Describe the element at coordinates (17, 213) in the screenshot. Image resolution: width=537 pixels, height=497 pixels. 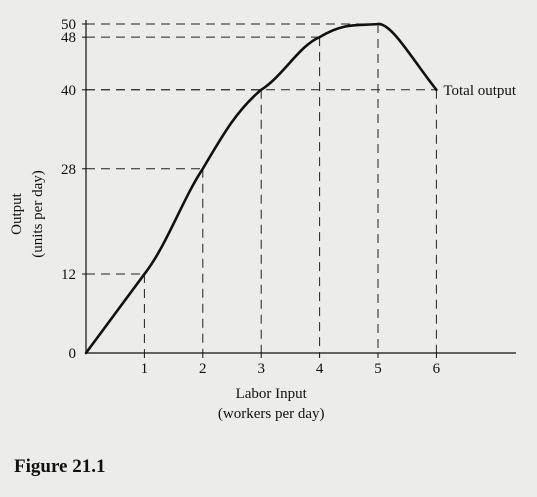
I see `y-axis-title: Output` at that location.